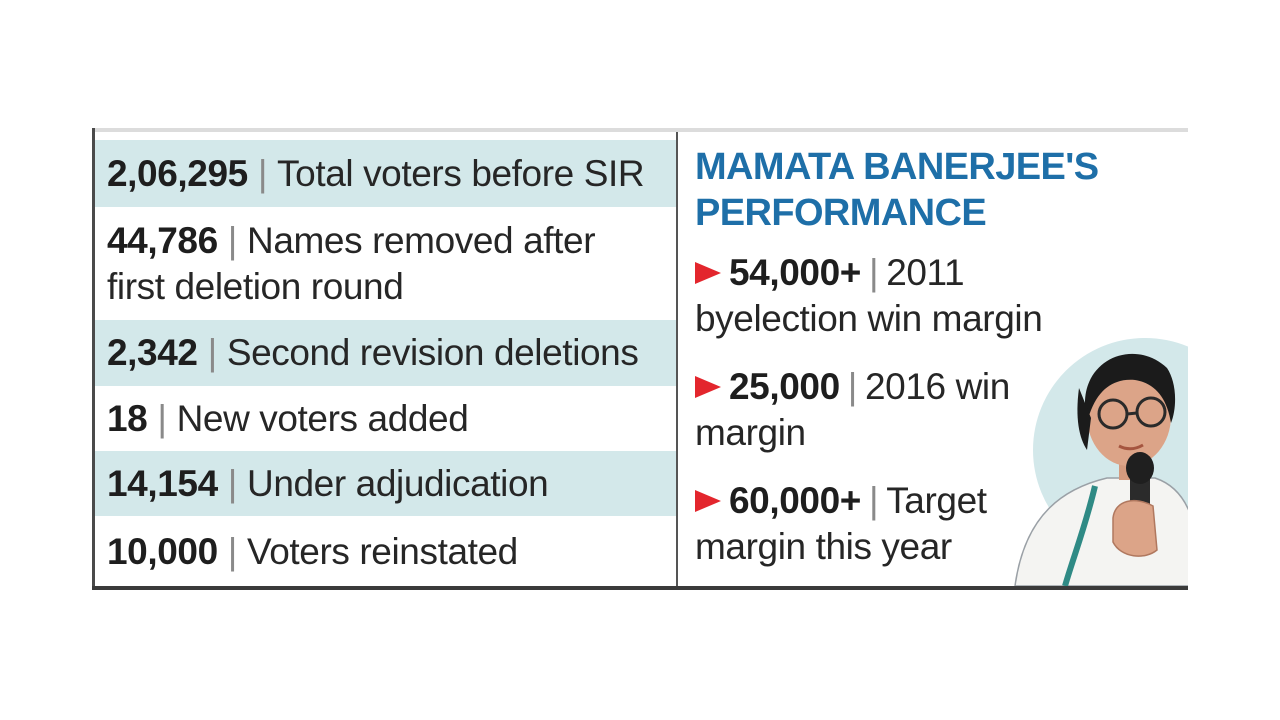  What do you see at coordinates (795, 272) in the screenshot?
I see `fact-number: 54,000+` at bounding box center [795, 272].